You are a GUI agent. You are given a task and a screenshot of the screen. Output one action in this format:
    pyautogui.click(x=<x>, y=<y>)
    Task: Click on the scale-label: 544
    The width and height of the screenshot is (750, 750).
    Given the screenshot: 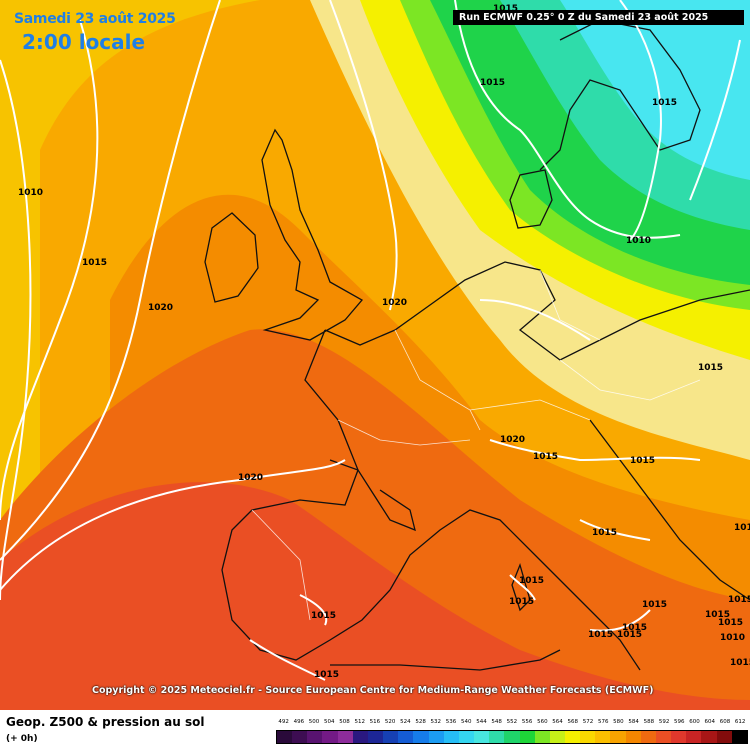 What is the action you would take?
    pyautogui.click(x=481, y=722)
    